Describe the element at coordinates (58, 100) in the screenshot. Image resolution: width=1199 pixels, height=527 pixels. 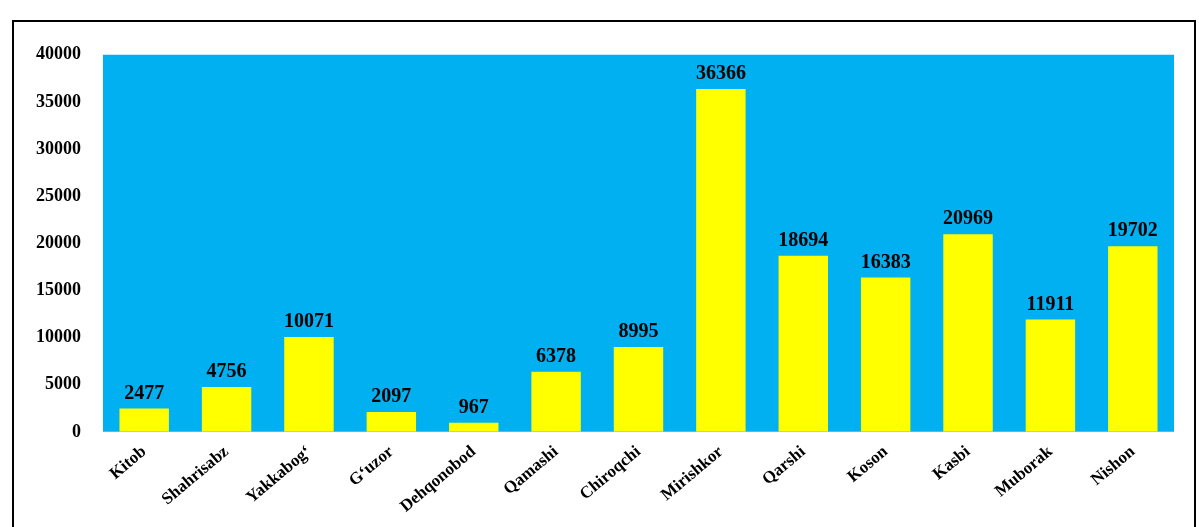
I see `y-tick-label: 35000` at that location.